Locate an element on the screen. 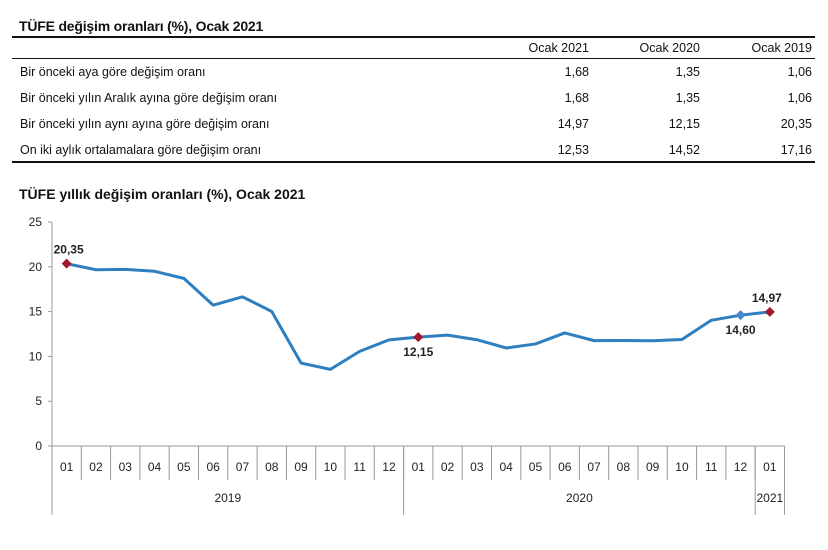 This screenshot has height=550, width=828. table-title: TÜFE değişim oranları (%), Ocak 2021 is located at coordinates (141, 26).